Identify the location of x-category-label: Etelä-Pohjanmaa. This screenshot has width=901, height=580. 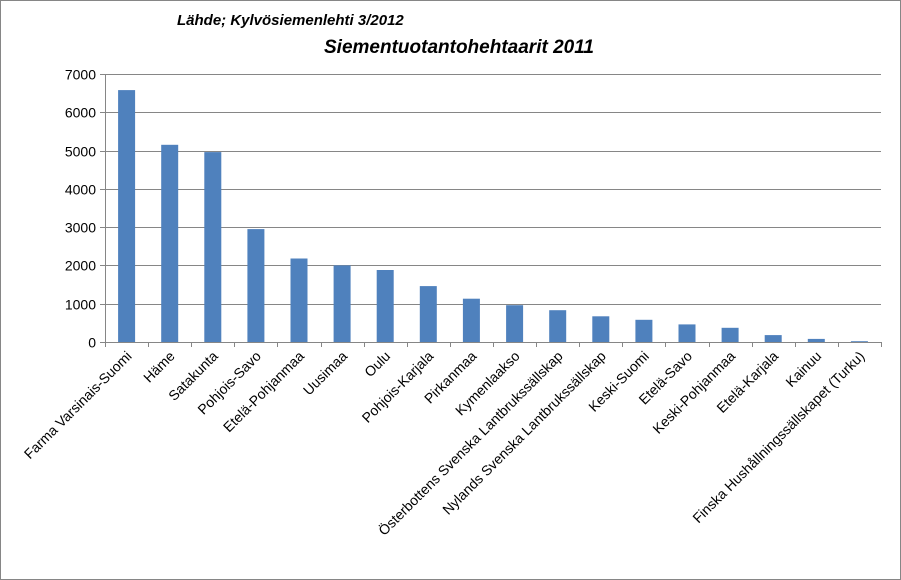
(263, 391).